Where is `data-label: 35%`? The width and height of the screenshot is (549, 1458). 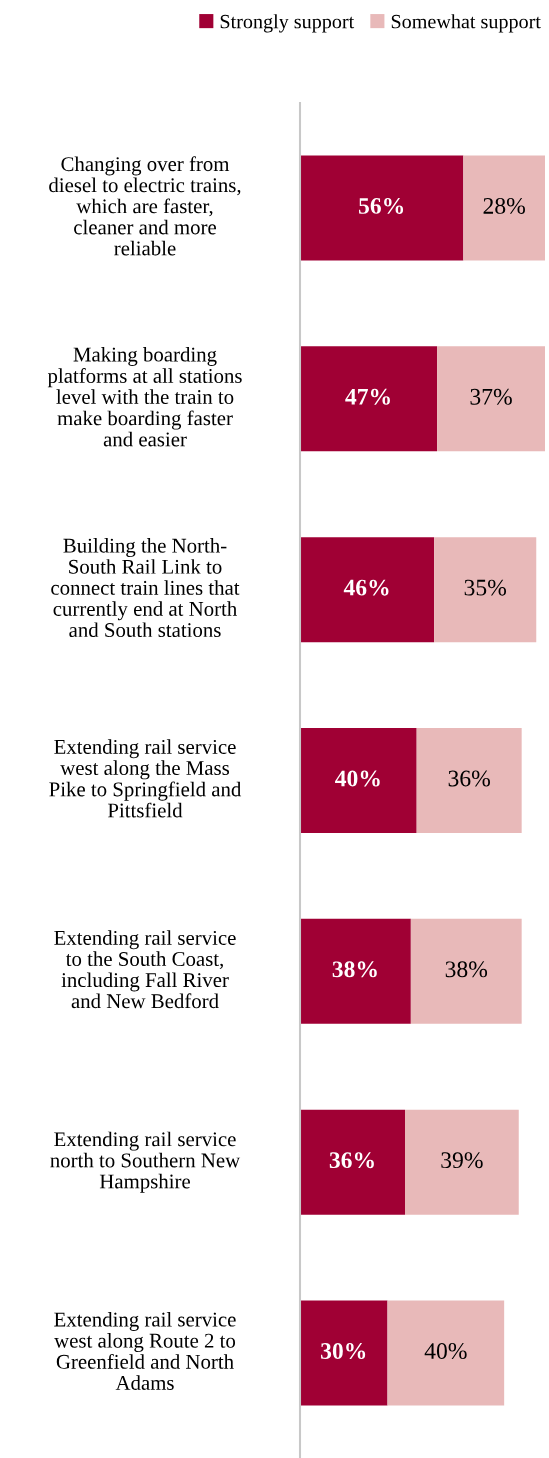
data-label: 35% is located at coordinates (485, 587).